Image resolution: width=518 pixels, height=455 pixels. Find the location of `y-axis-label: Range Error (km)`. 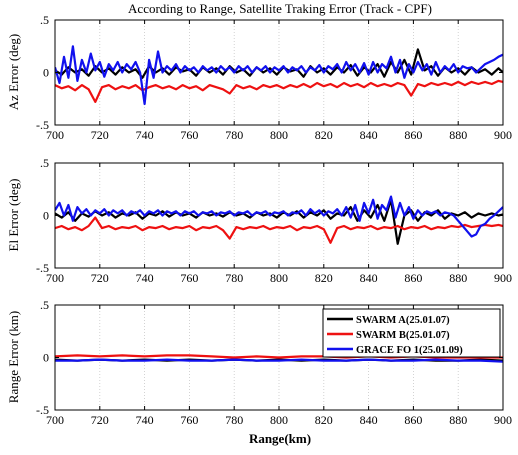

y-axis-label: Range Error (km) is located at coordinates (13, 357).